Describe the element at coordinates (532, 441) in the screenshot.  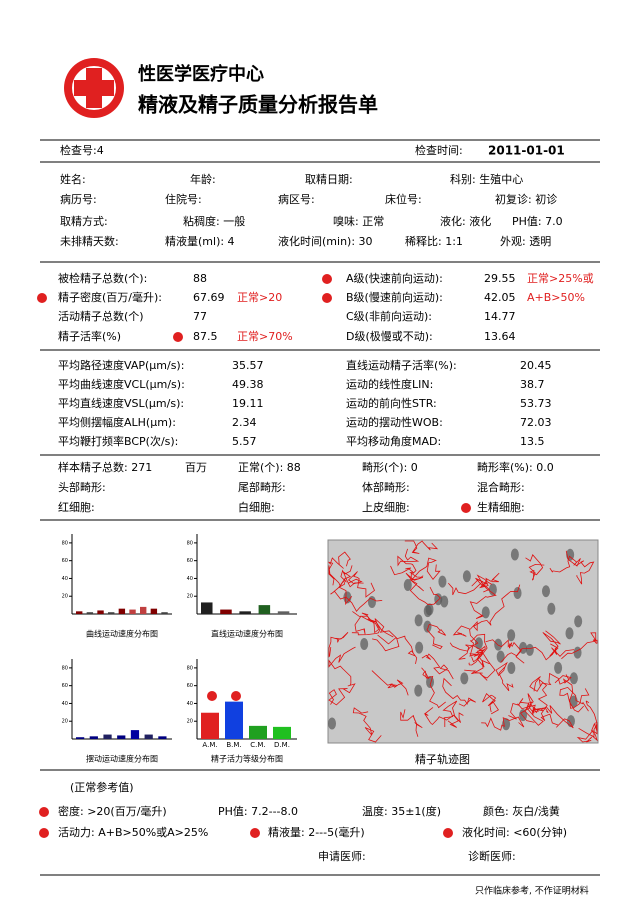
I see `text: 13.5` at that location.